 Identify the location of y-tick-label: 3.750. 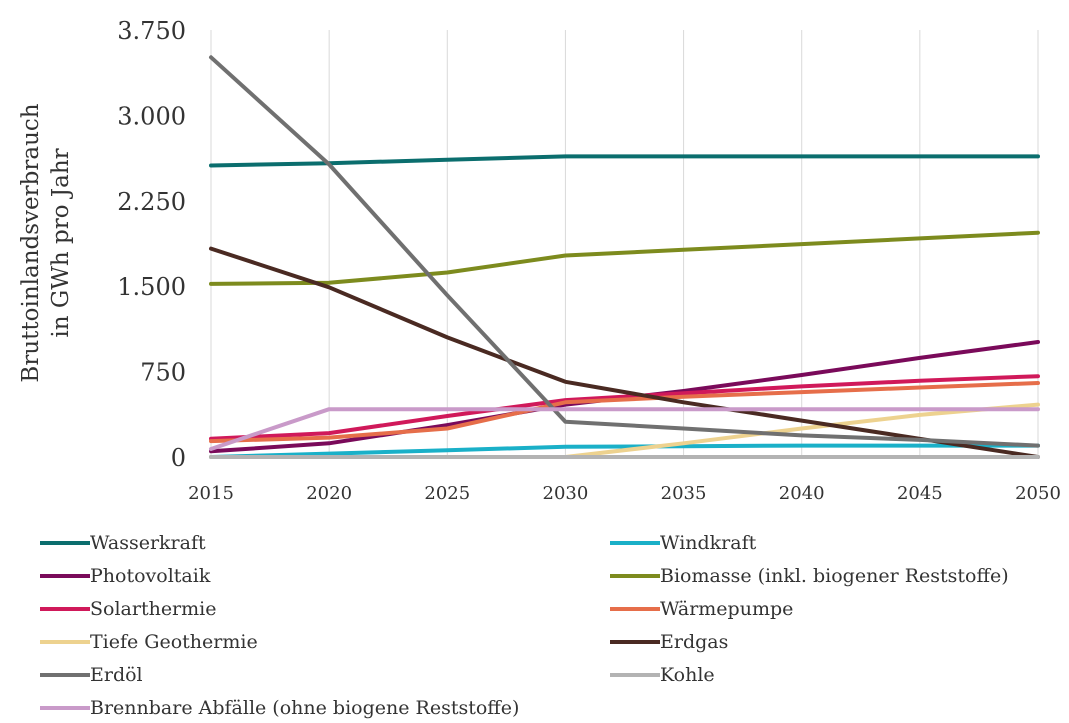
(151, 31).